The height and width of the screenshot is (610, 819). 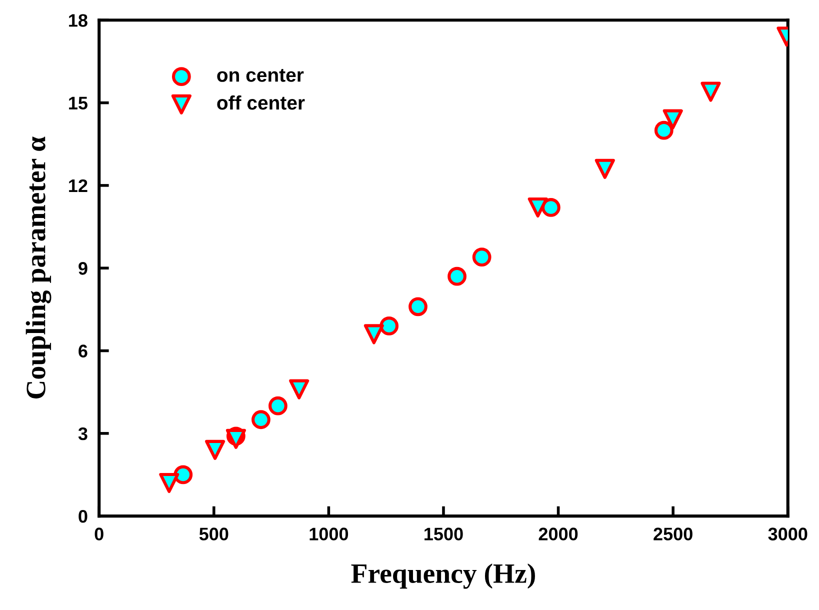 What do you see at coordinates (83, 516) in the screenshot?
I see `y-tick-label: 0` at bounding box center [83, 516].